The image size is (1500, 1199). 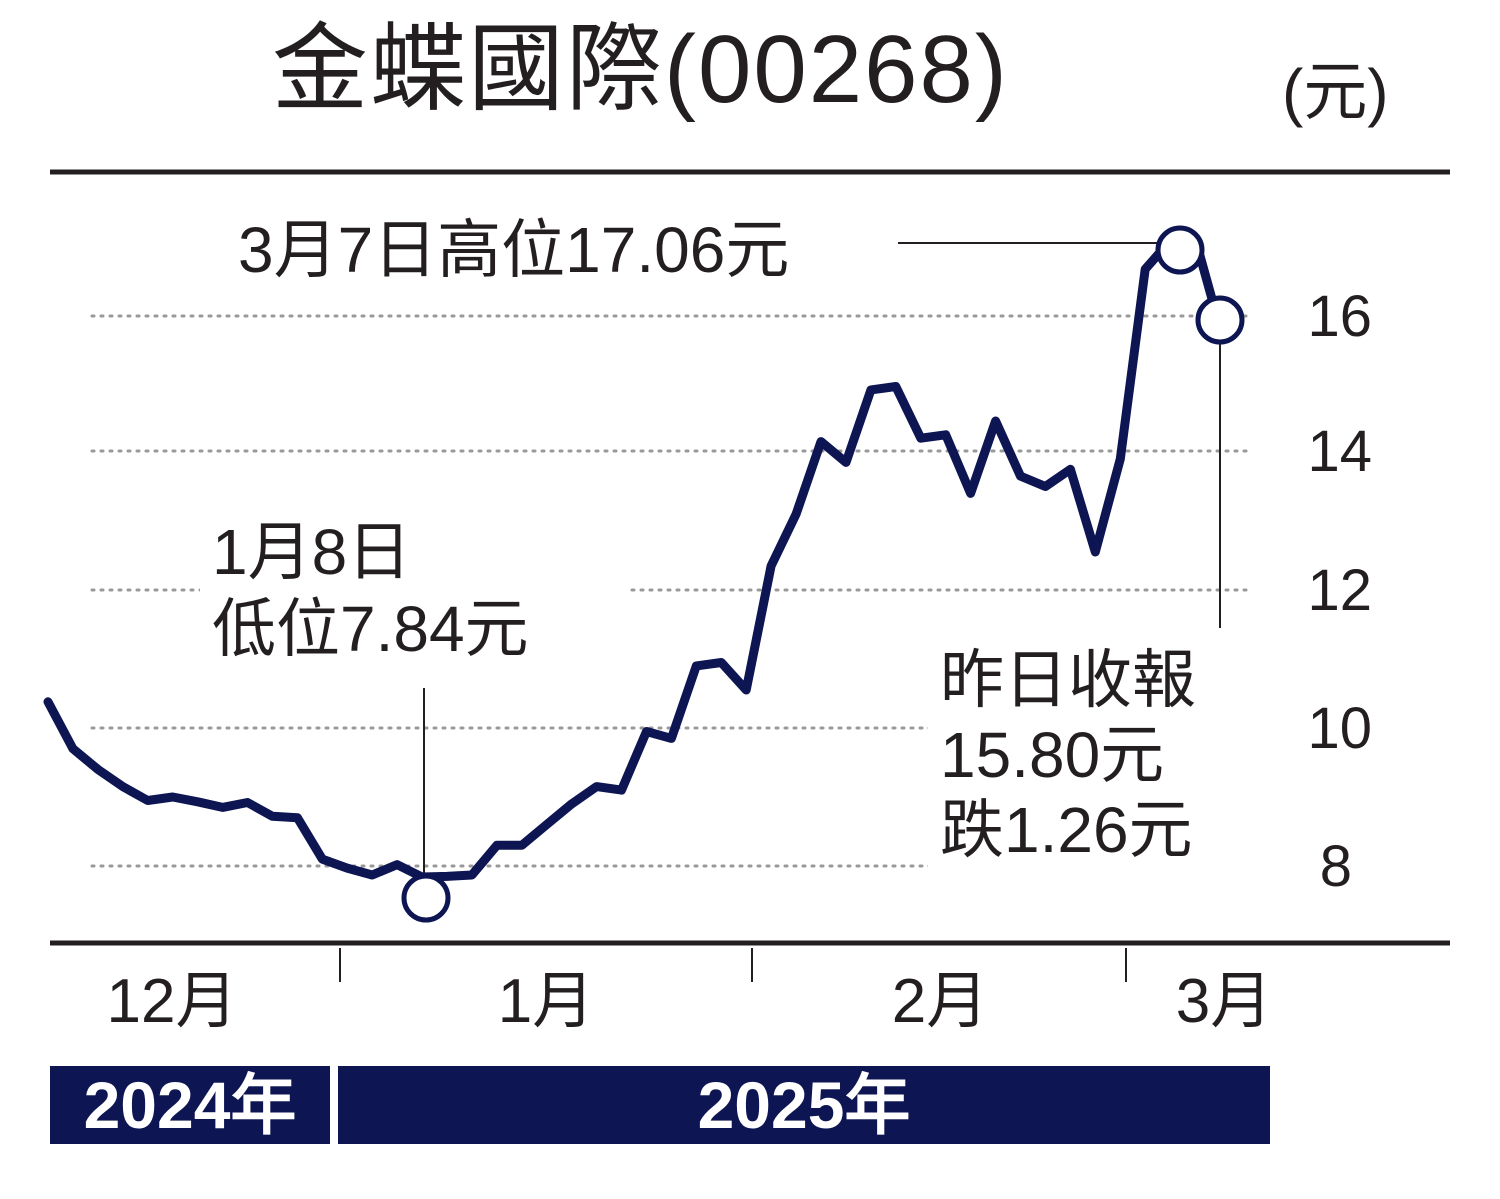 I want to click on y-axis: 16 14 12 10 8, so click(x=1339, y=591).